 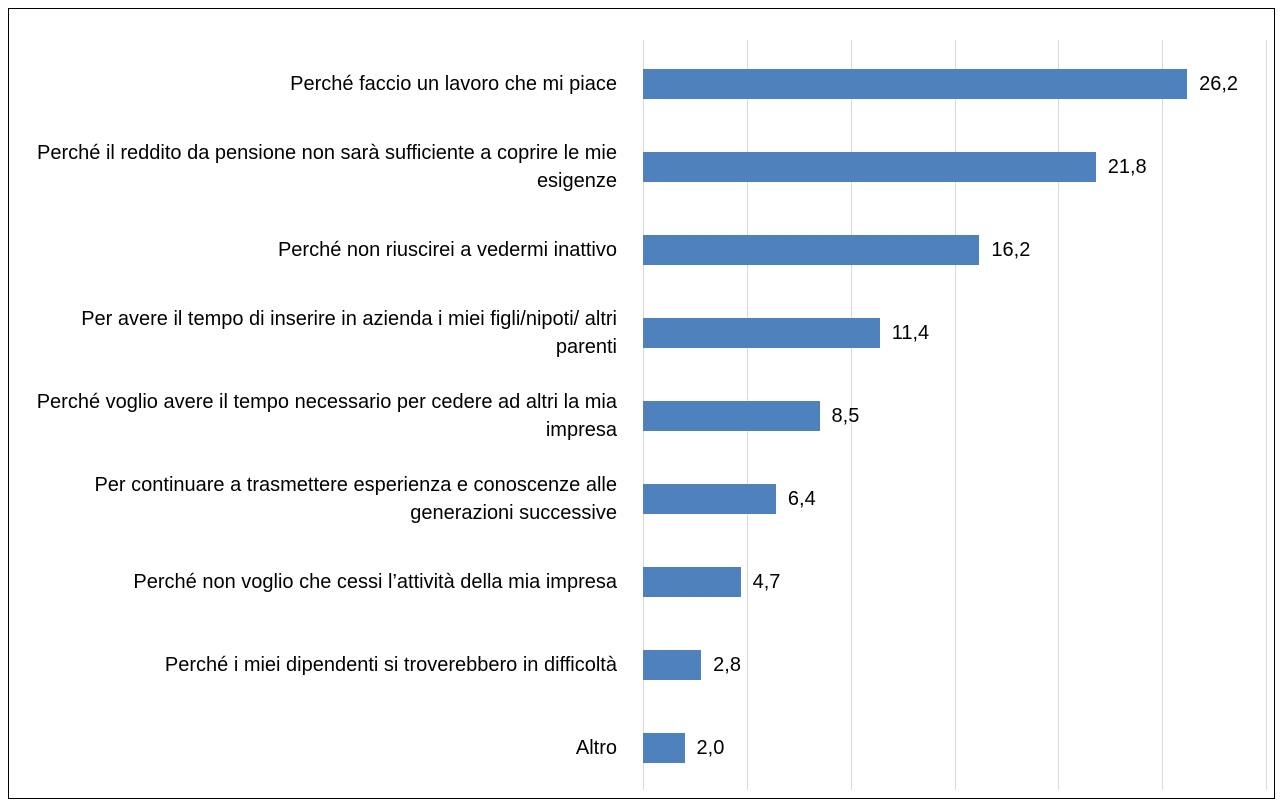 I want to click on value-label: 2,0, so click(x=710, y=748).